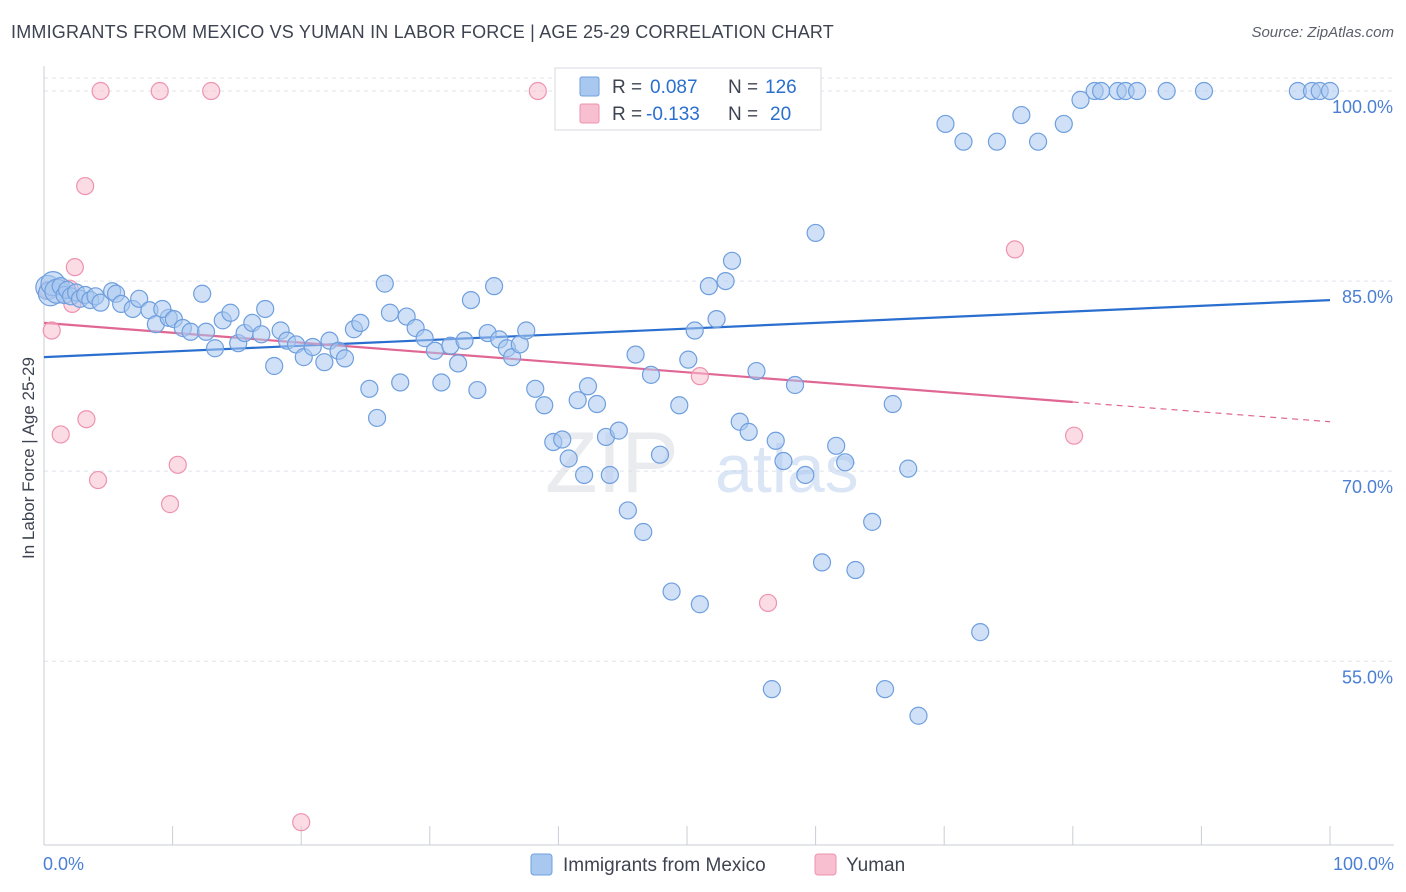 Image resolution: width=1406 pixels, height=892 pixels. I want to click on legend-n-label-pink: N =, so click(743, 114).